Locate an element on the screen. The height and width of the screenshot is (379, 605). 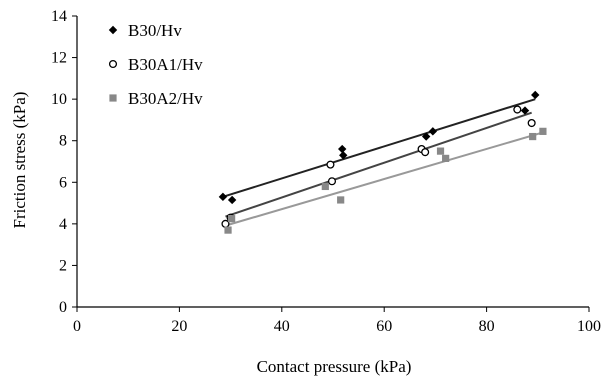
x-tick-label: 40 is located at coordinates (282, 326).